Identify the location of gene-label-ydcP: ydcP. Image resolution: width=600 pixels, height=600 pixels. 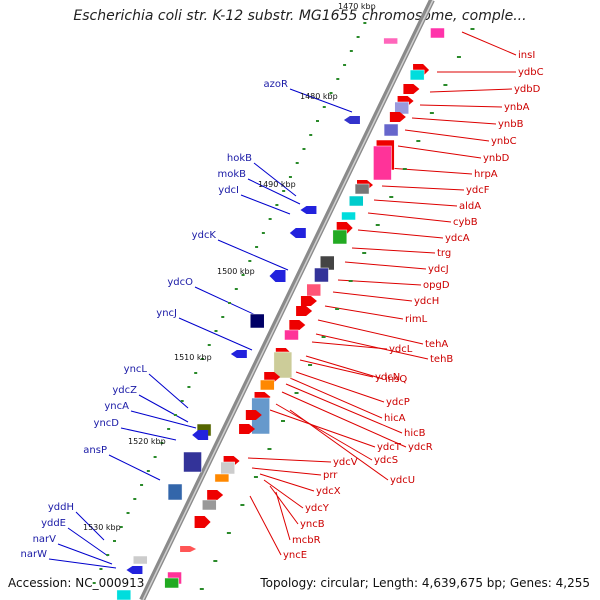
(398, 402).